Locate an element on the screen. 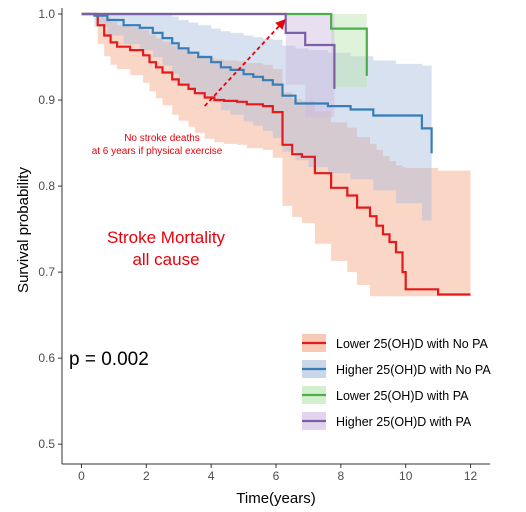  annotation-arrow is located at coordinates (245, 62).